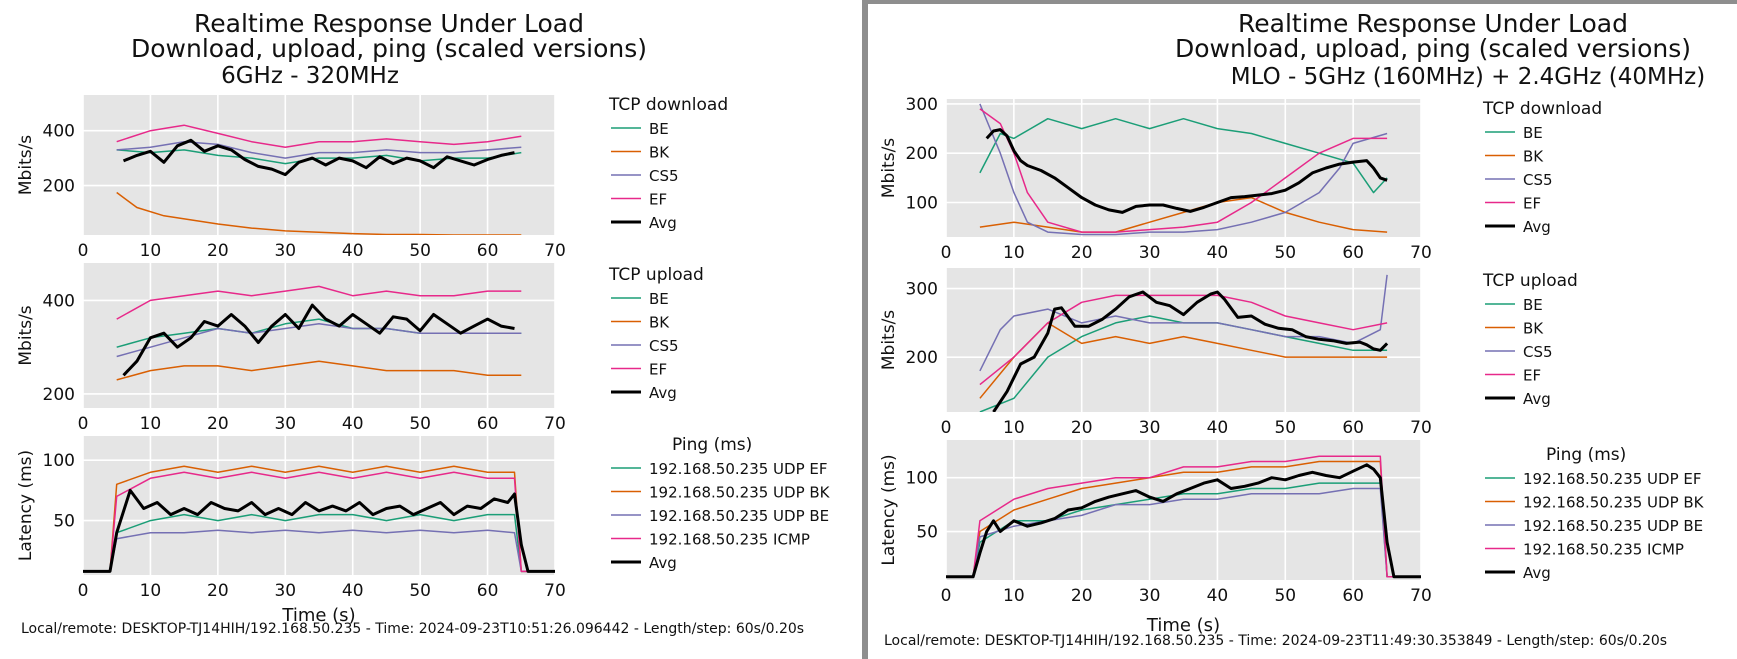  Describe the element at coordinates (1468, 77) in the screenshot. I see `chart-config-label: MLO - 5GHz (160MHz) + 2.4GHz (40MHz)` at that location.